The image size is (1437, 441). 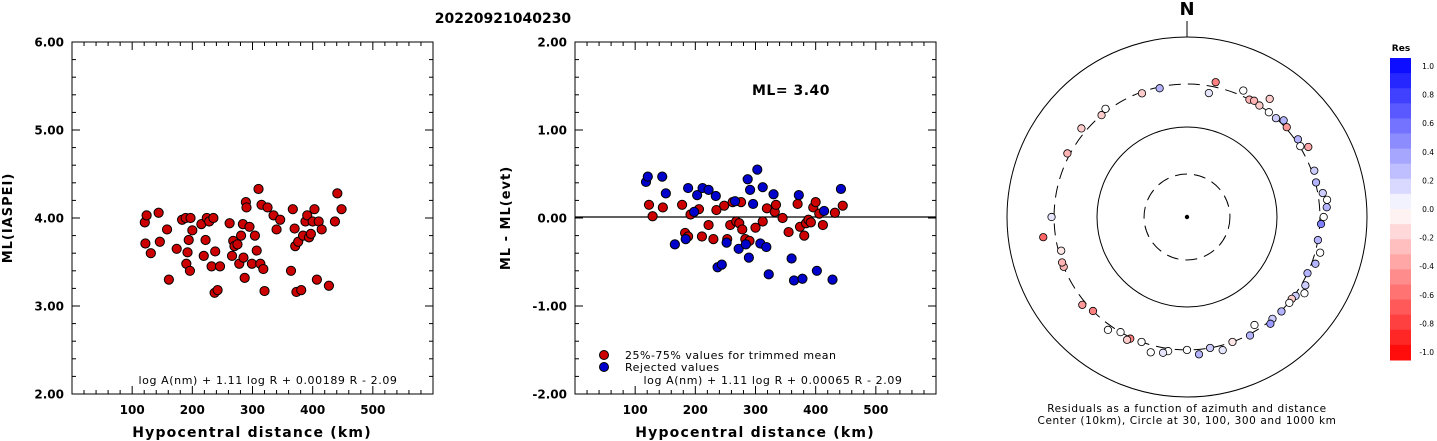 What do you see at coordinates (192, 410) in the screenshot?
I see `x-tick-label: 200` at bounding box center [192, 410].